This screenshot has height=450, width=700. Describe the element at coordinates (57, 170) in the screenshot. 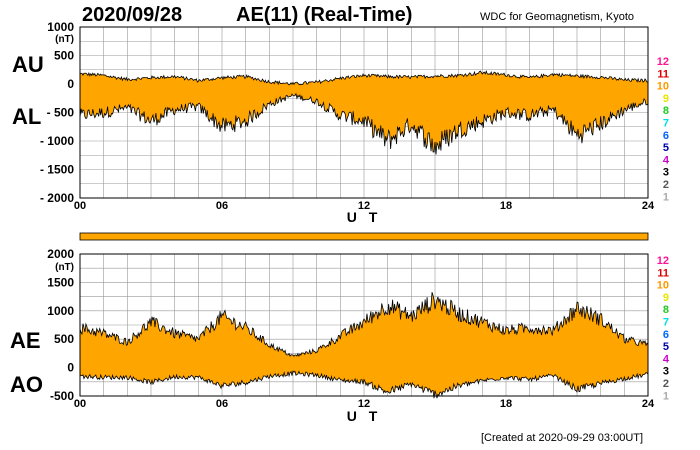

I see `y-tick-label: - 1500` at that location.